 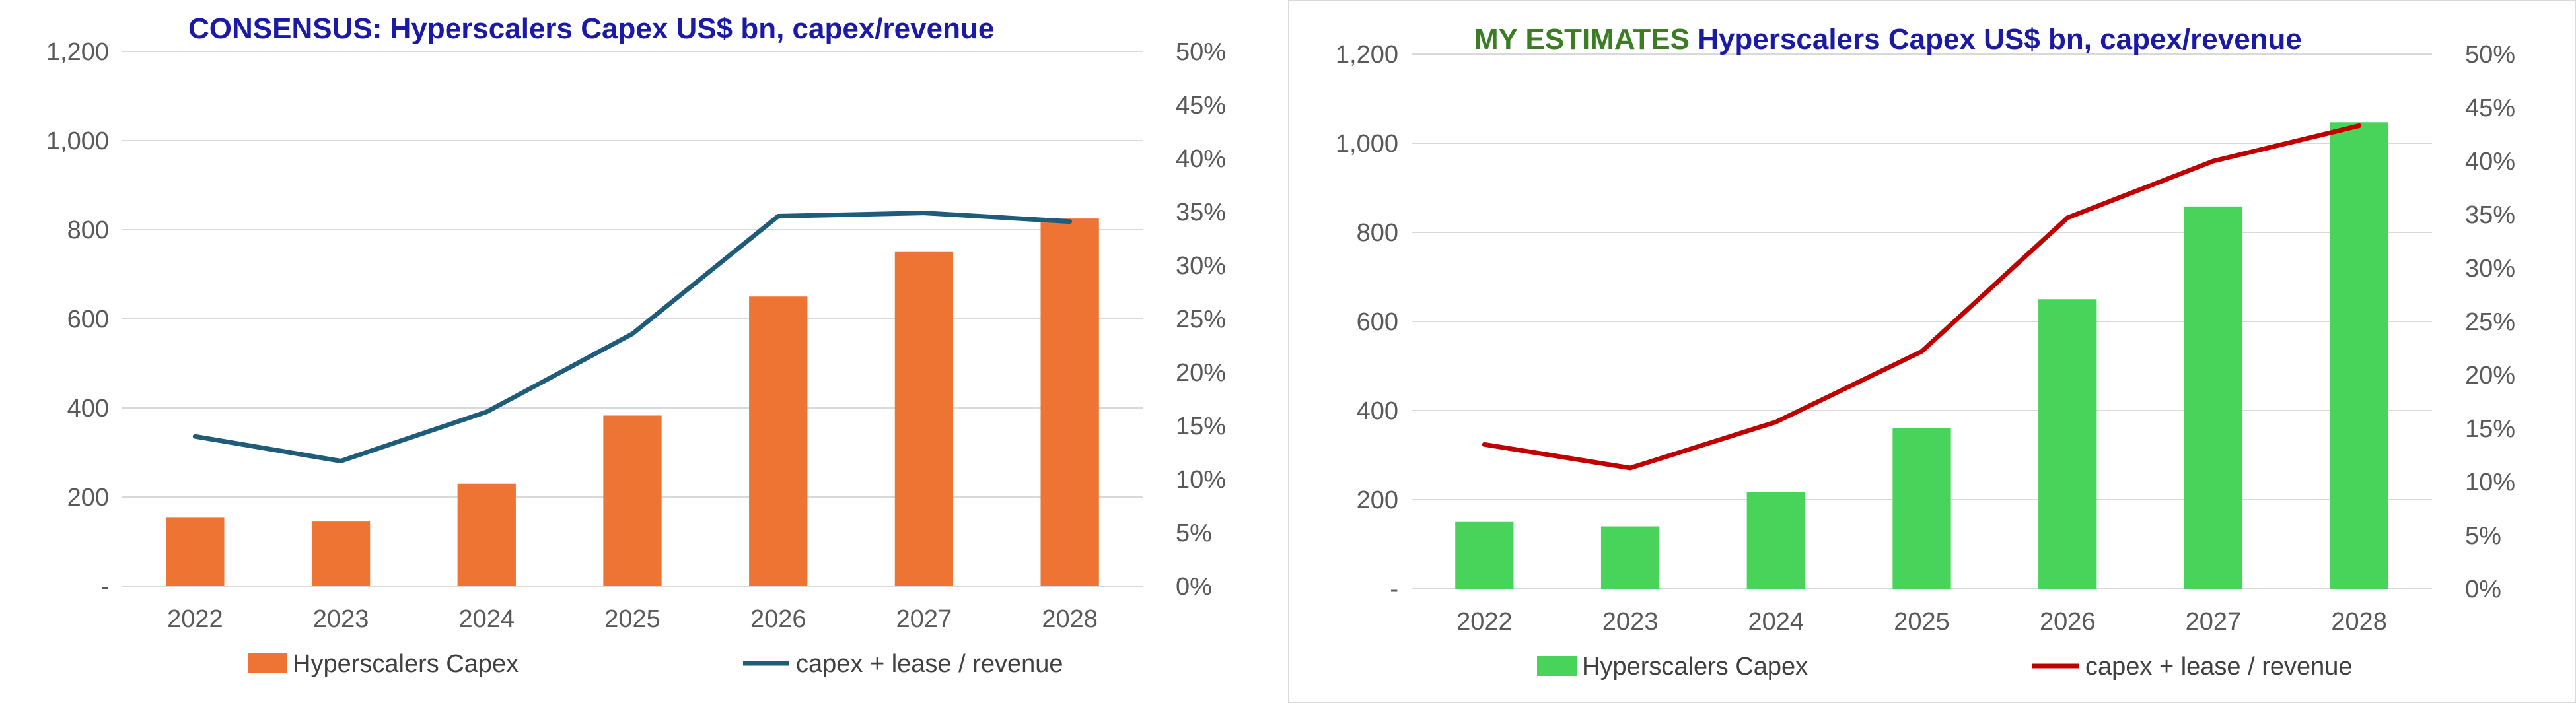 I want to click on chart-title-prefix: CONSENSUS:, so click(x=289, y=29).